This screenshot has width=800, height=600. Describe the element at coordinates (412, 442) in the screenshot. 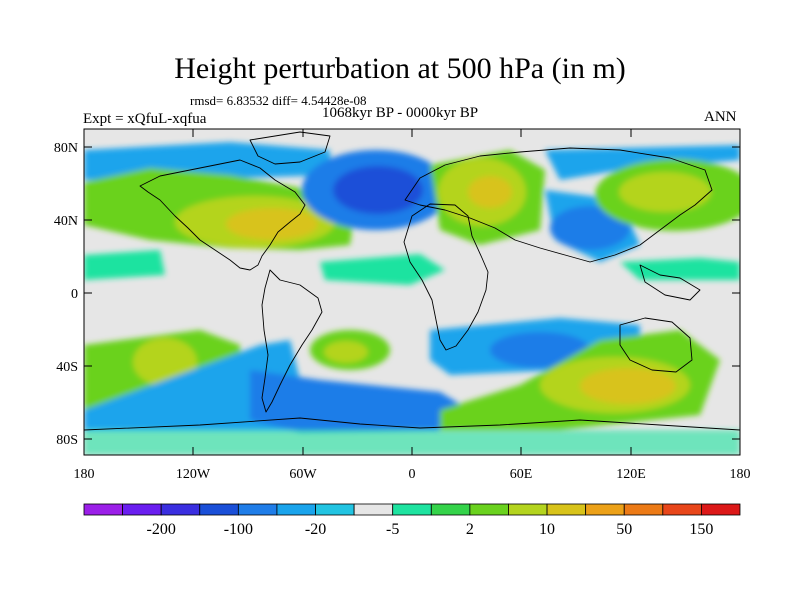

I see `antarctic-band` at that location.